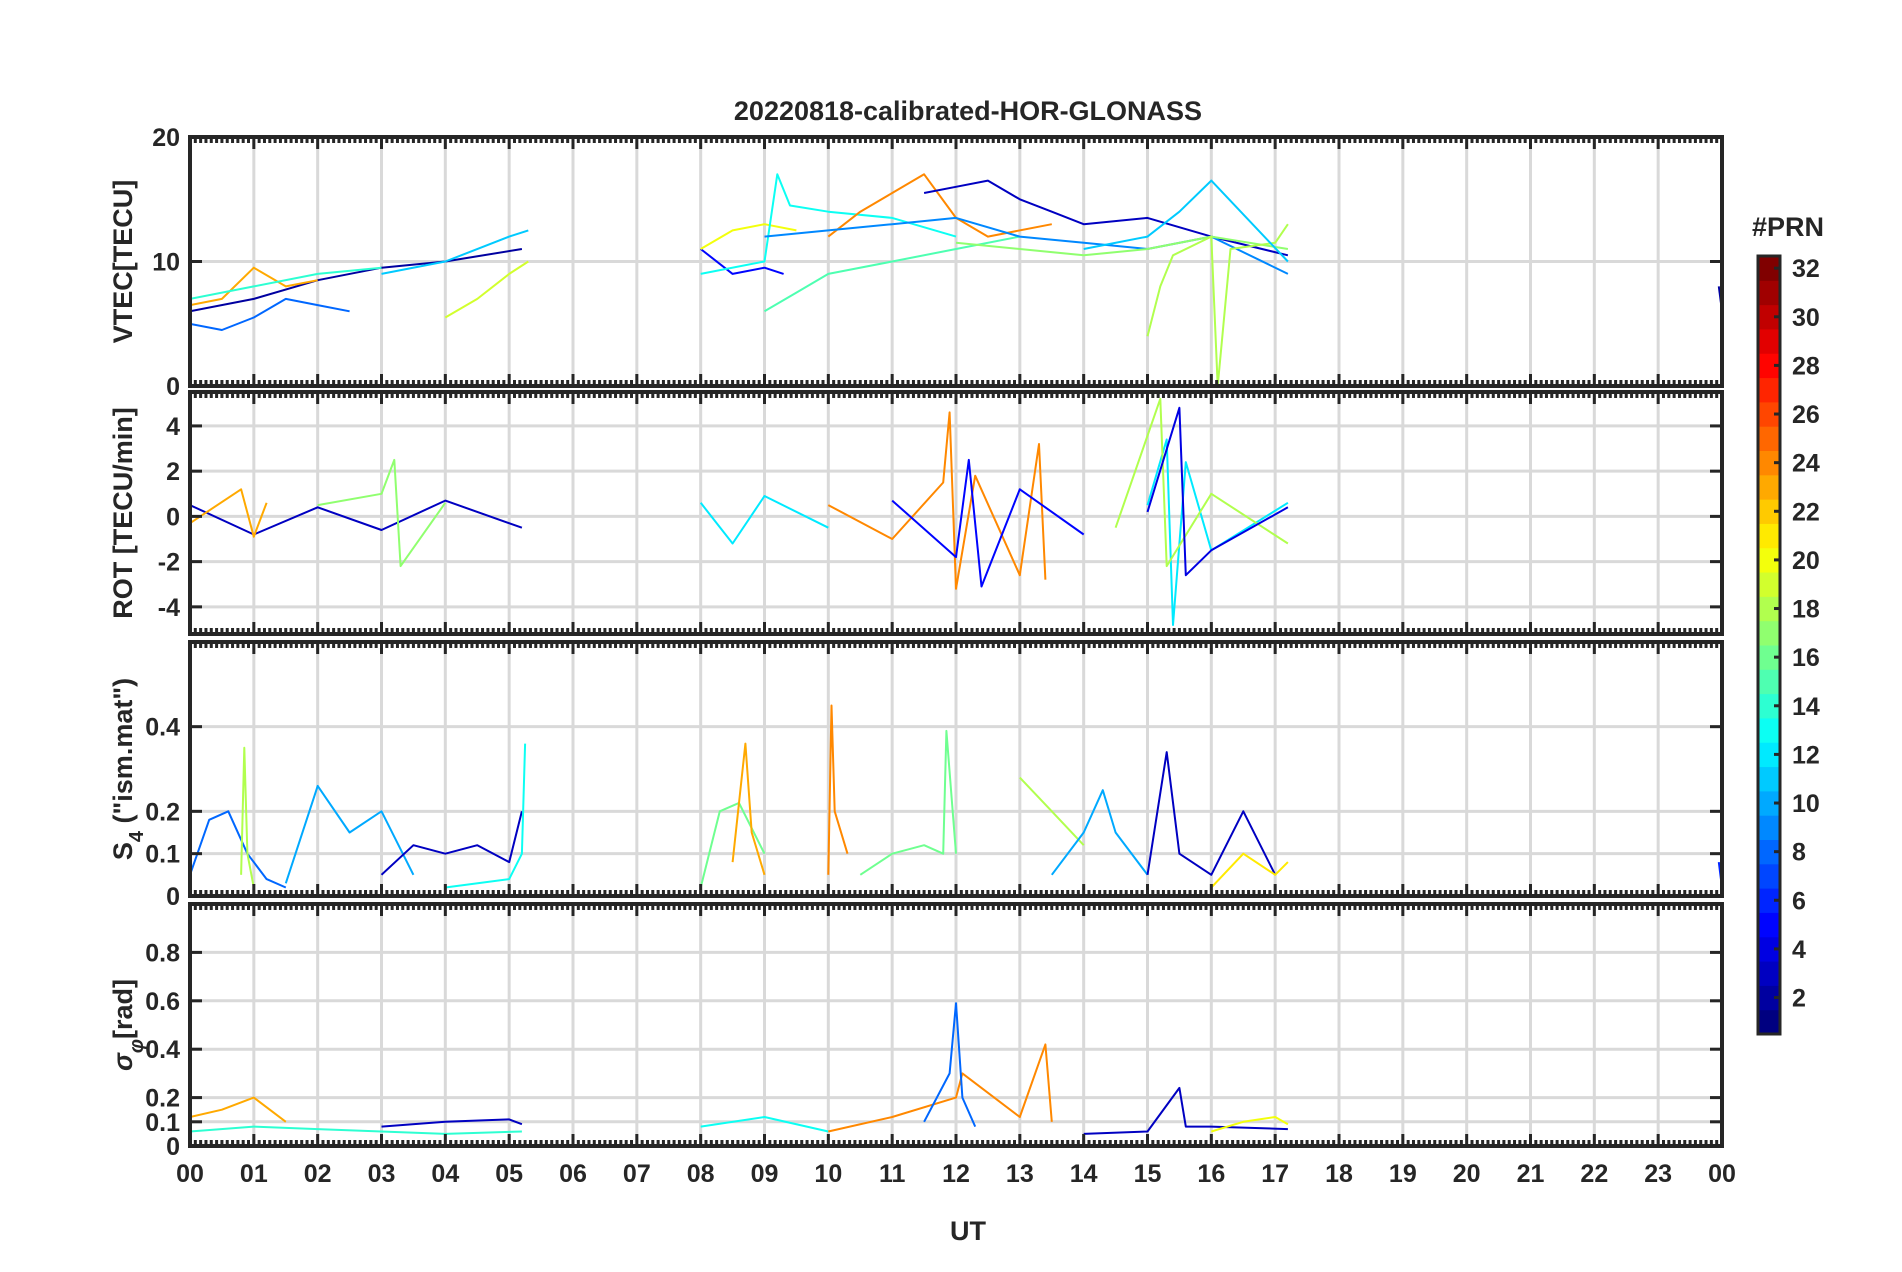 Image resolution: width=1902 pixels, height=1272 pixels. What do you see at coordinates (1339, 1174) in the screenshot?
I see `x-tick-label: 18` at bounding box center [1339, 1174].